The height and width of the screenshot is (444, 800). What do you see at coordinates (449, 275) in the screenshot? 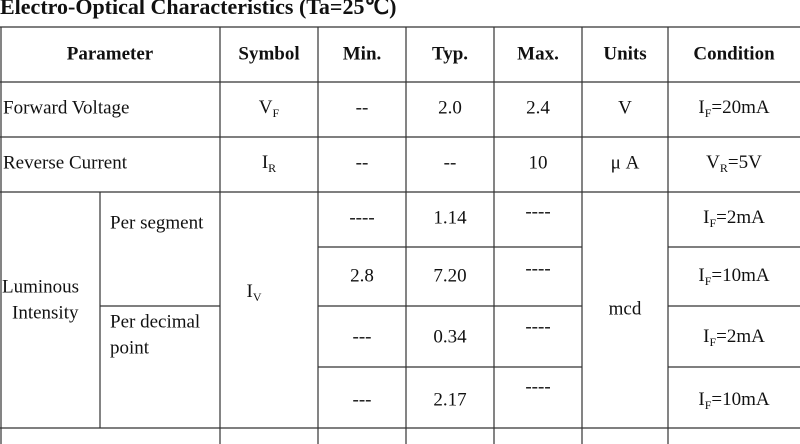
I see `typ-cell: 7.20` at bounding box center [449, 275].